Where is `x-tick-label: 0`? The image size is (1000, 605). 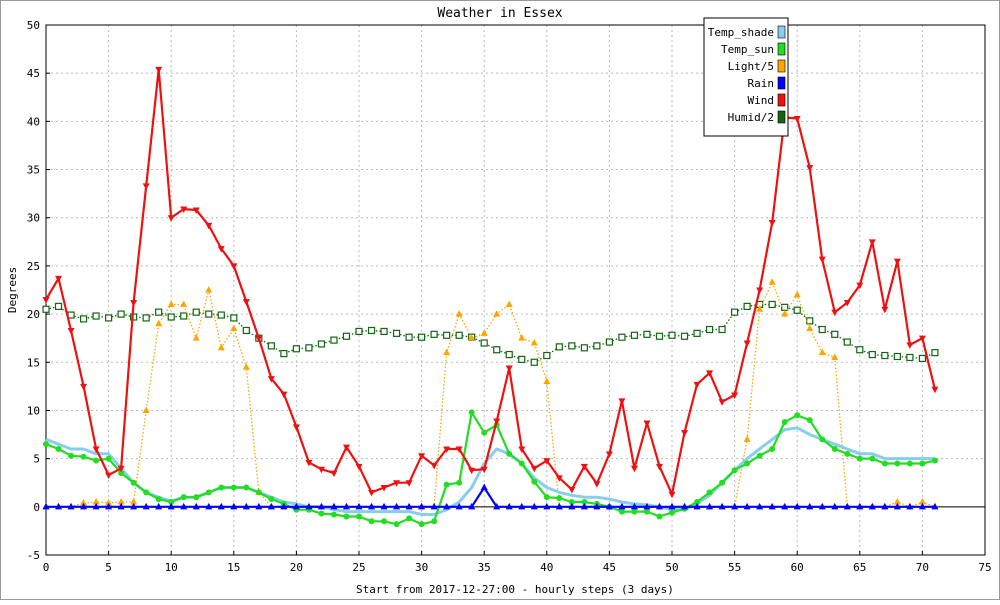 x-tick-label: 0 is located at coordinates (46, 567).